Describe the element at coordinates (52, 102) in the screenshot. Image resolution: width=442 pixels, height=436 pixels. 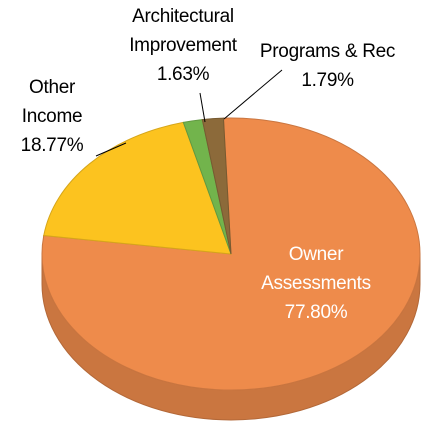
I see `category-label: Other Income` at that location.